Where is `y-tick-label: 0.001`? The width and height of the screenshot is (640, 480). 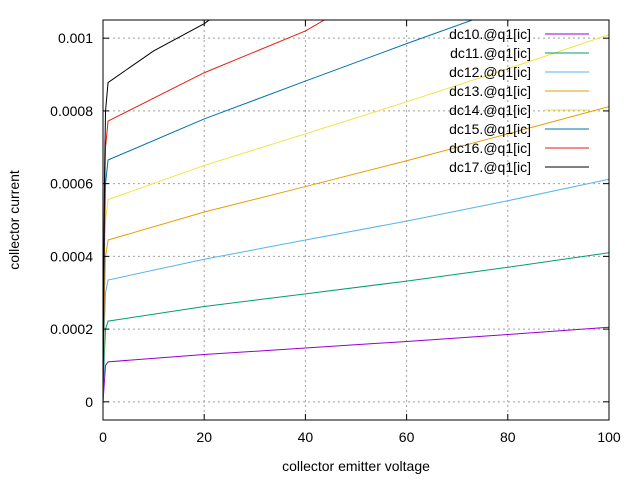
y-tick-label: 0.001 is located at coordinates (75, 38).